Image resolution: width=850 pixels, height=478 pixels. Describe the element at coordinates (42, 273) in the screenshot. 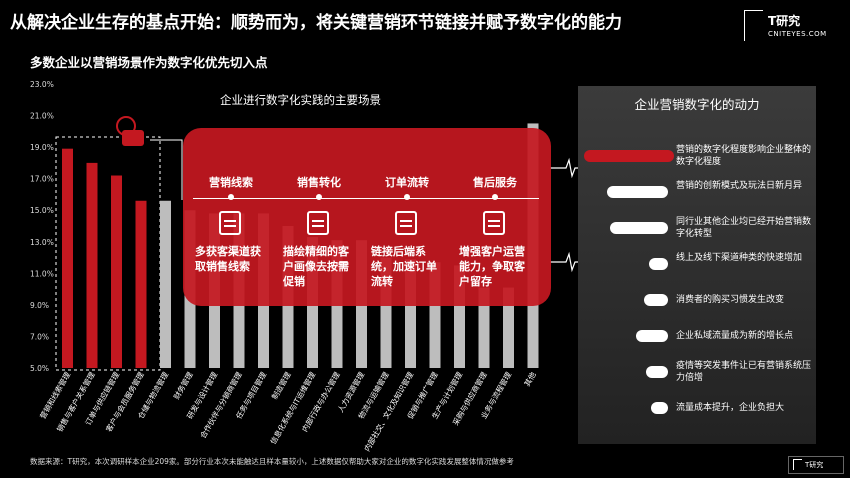

I see `y-tick-label: 11.0%` at that location.